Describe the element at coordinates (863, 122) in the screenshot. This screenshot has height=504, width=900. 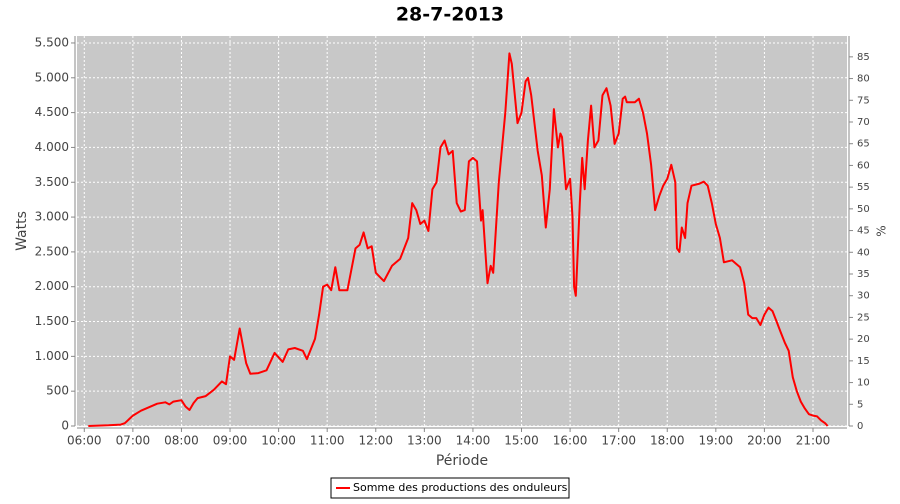
I see `y2-tick-label: 70` at that location.